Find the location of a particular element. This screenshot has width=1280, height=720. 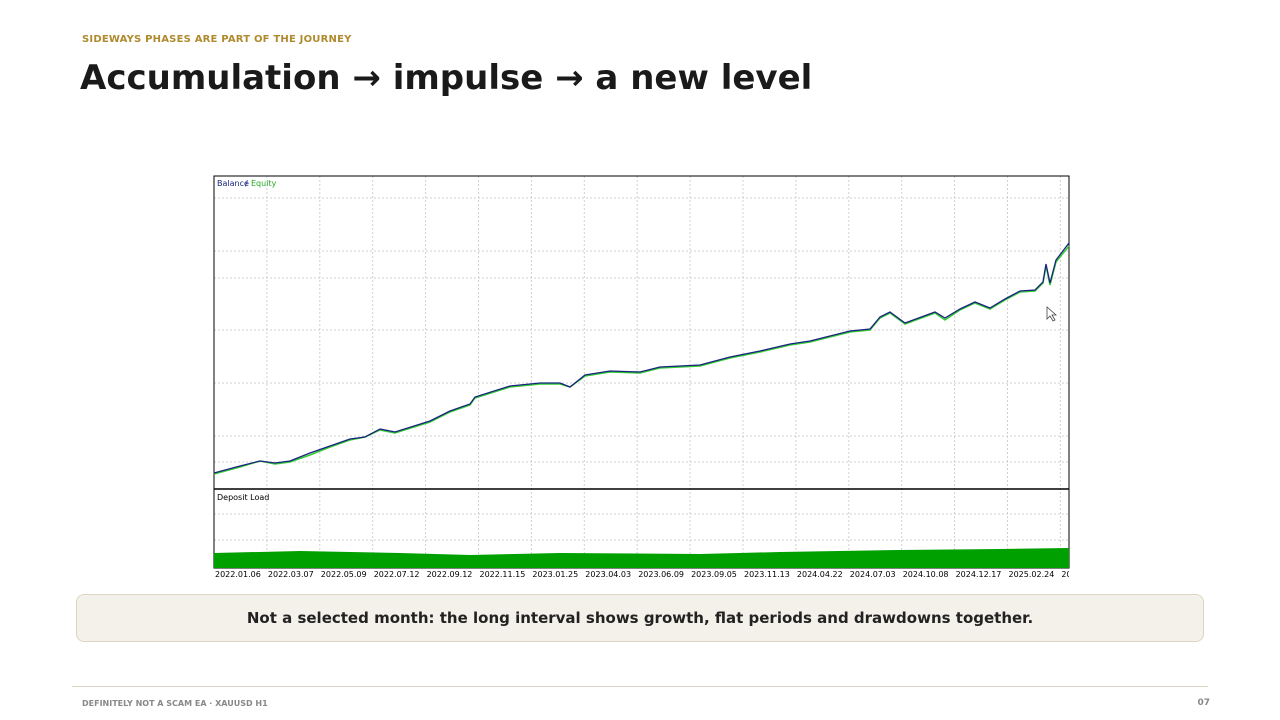

date-label: 2022.09.12 is located at coordinates (450, 574).